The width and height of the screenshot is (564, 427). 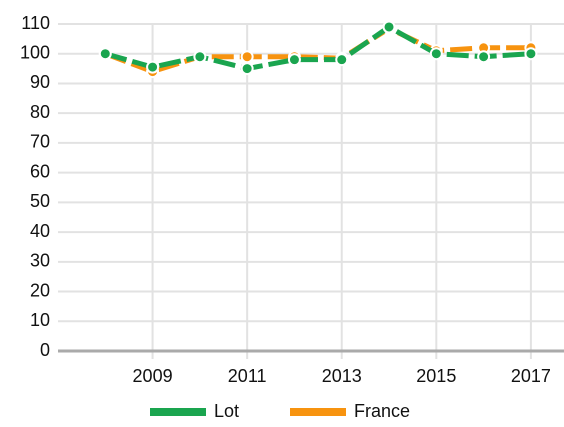 I want to click on legend-label: Lot, so click(x=226, y=411).